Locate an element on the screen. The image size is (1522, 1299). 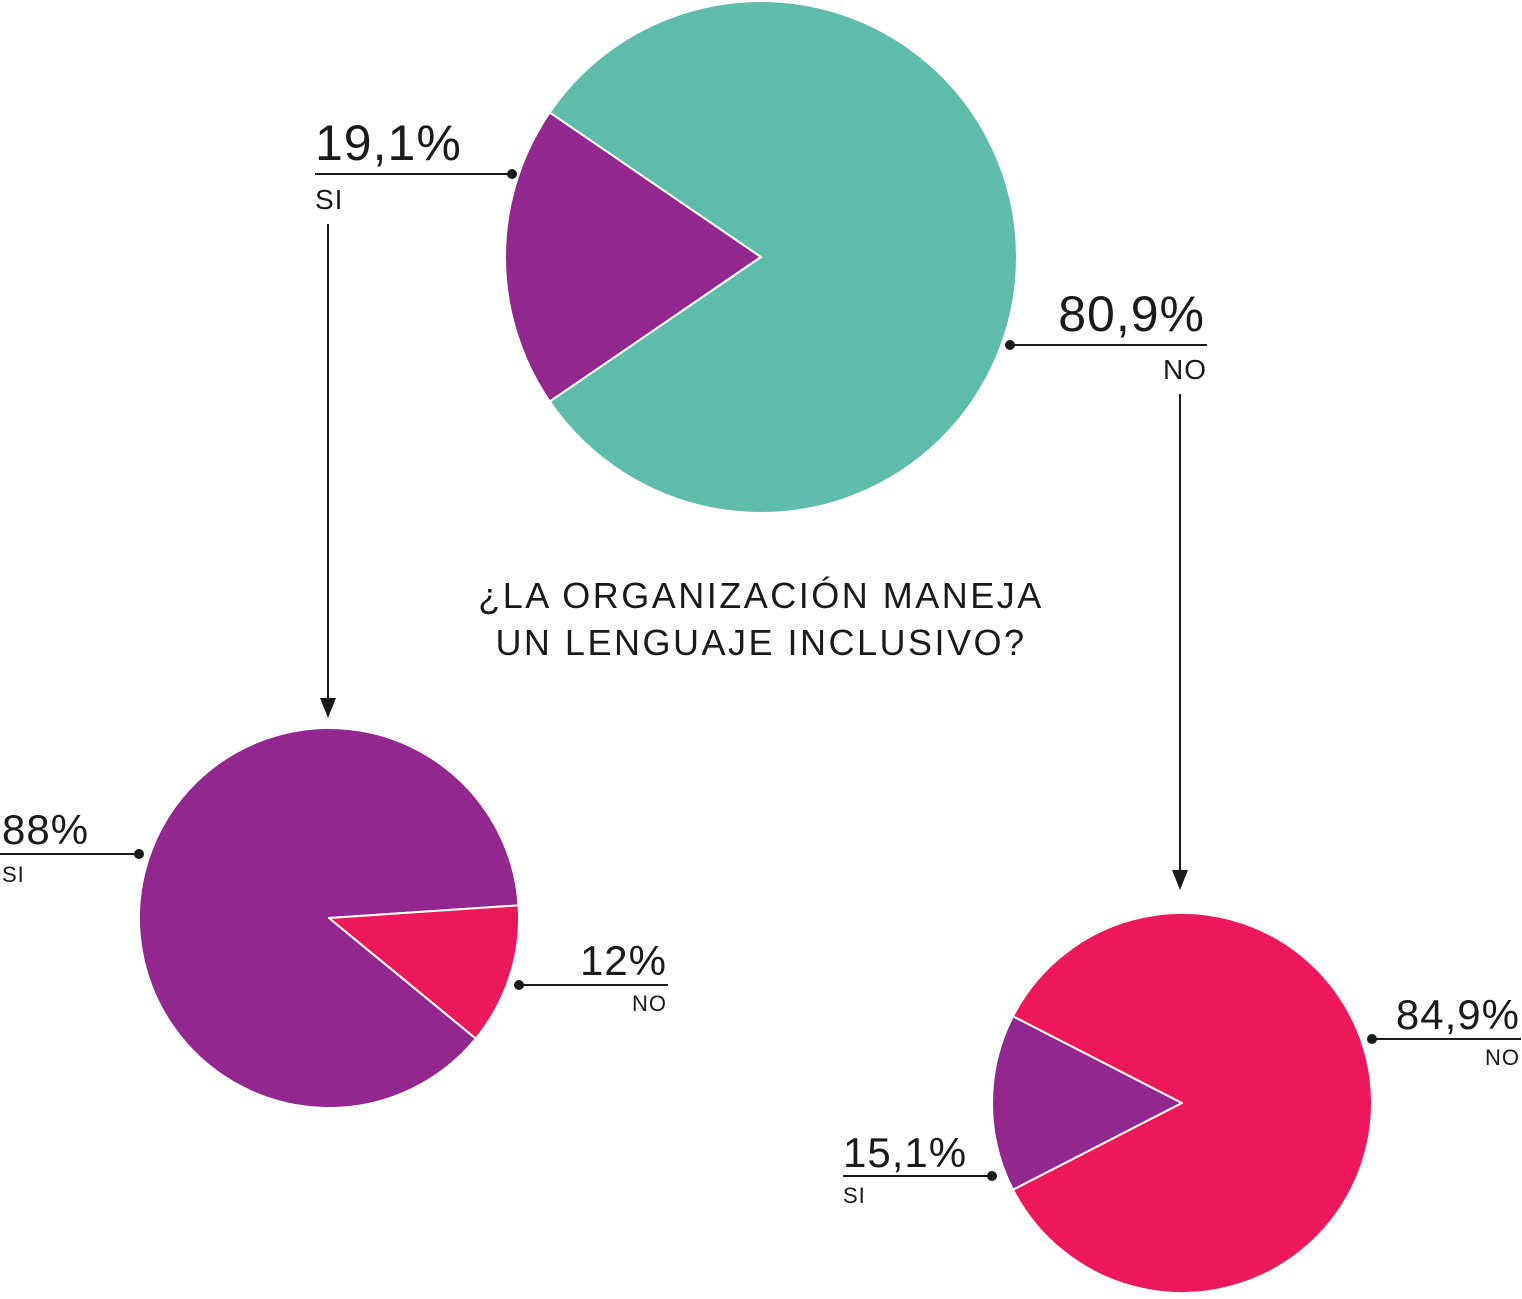
value-label-main-si: 19,1% is located at coordinates (388, 143).